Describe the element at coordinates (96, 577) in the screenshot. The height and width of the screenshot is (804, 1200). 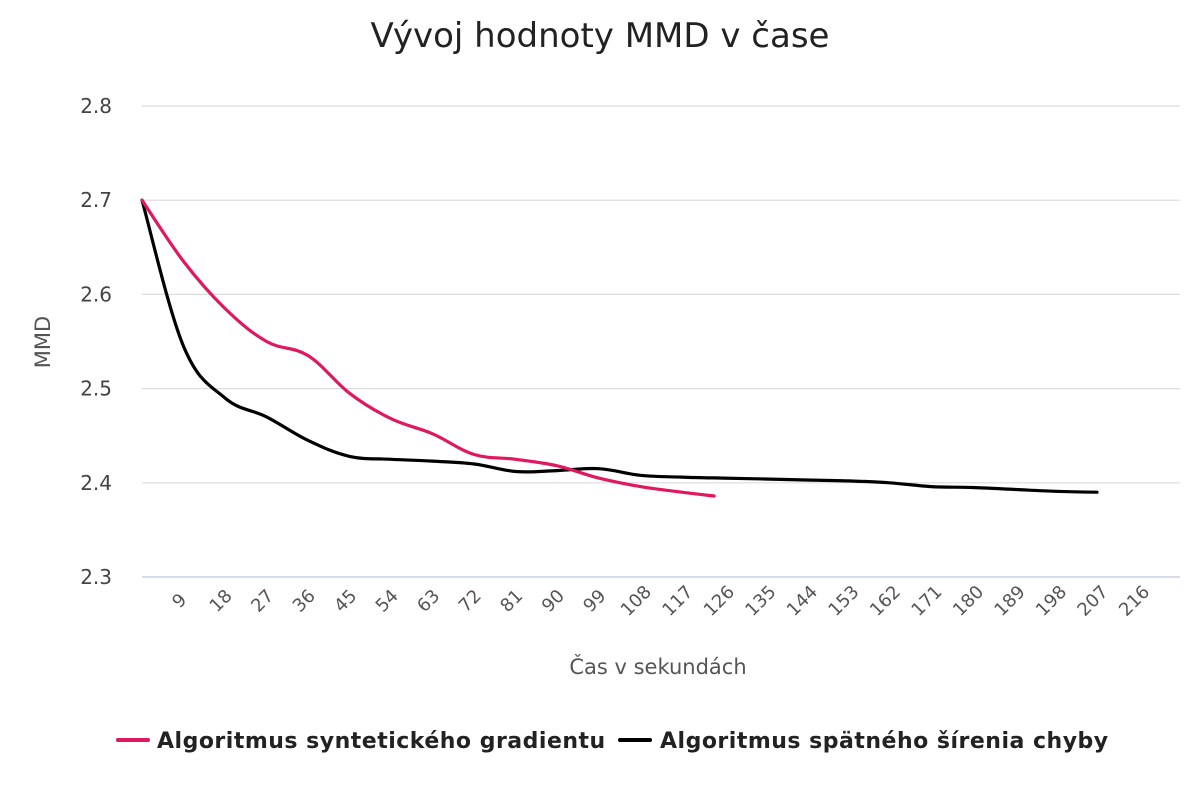
I see `y-tick-label: 2.3` at that location.